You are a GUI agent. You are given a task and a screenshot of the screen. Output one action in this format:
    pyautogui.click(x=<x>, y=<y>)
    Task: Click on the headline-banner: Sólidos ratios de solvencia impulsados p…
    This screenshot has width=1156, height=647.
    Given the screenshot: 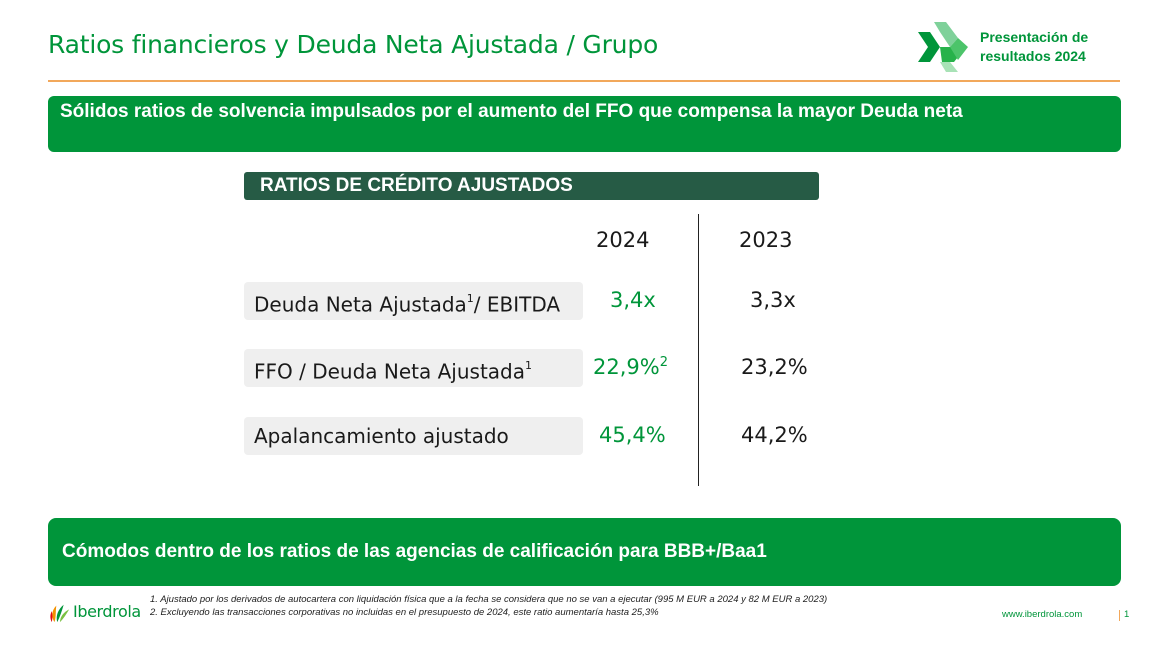 What is the action you would take?
    pyautogui.click(x=584, y=124)
    